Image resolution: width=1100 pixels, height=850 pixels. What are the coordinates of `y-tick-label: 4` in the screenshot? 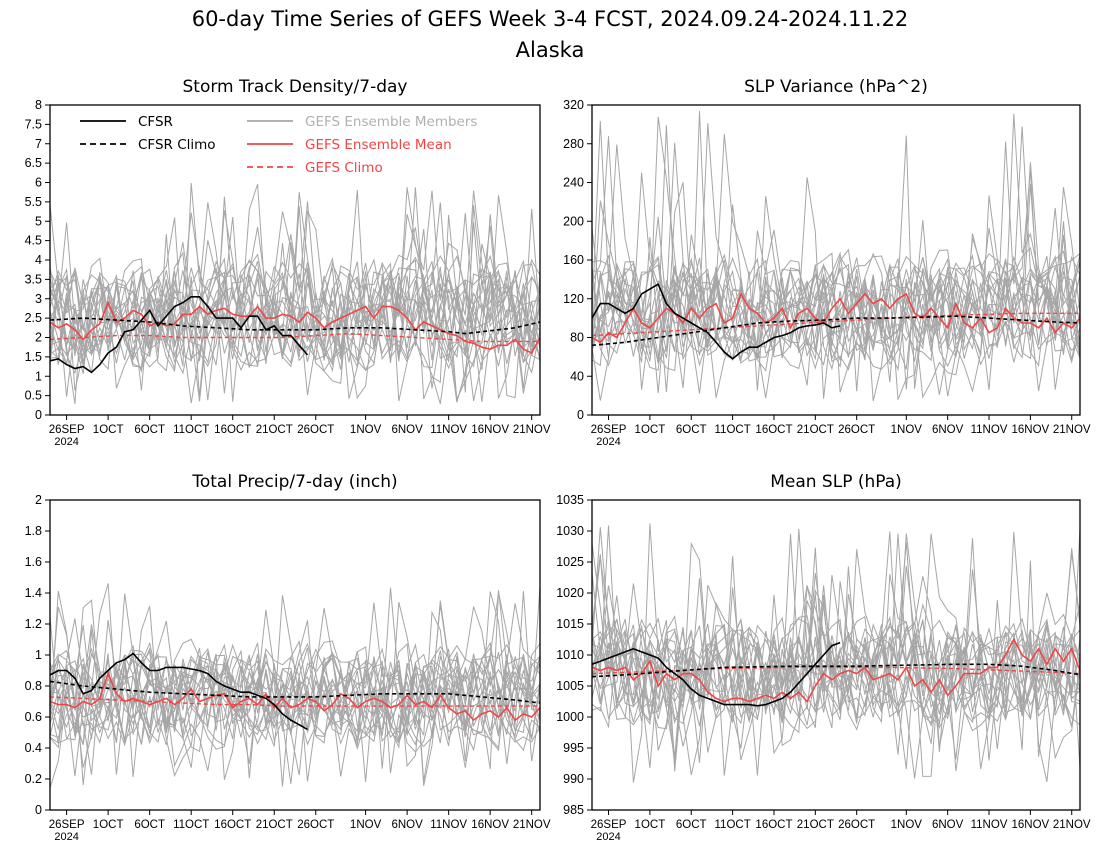 It's located at (38, 260).